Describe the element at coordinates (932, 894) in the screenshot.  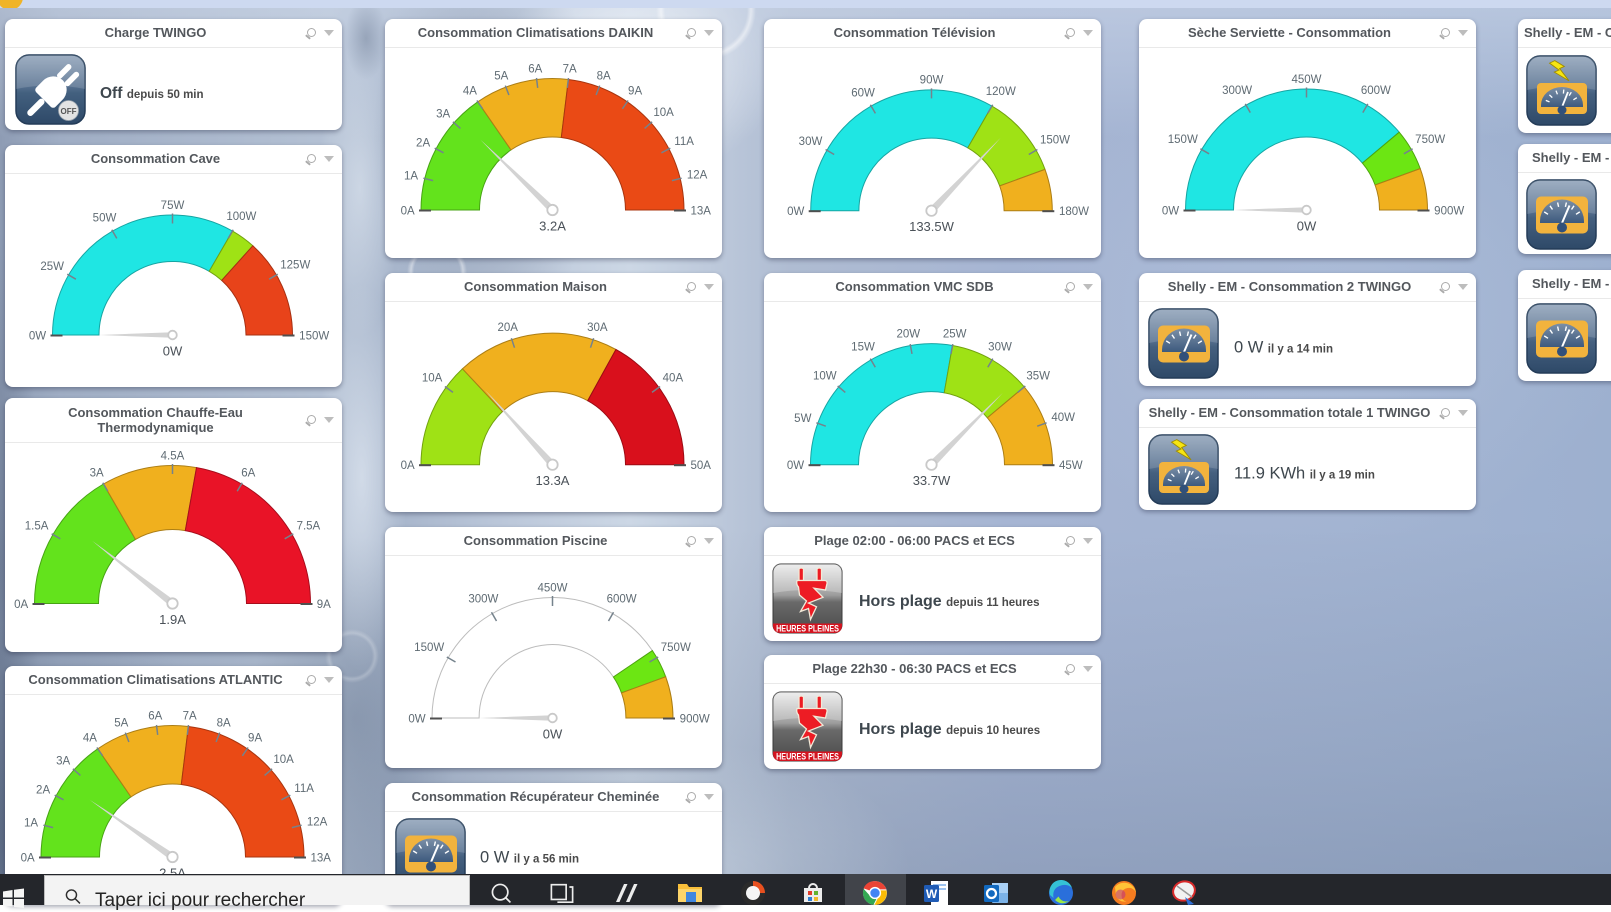
I see `svg-text: W` at that location.